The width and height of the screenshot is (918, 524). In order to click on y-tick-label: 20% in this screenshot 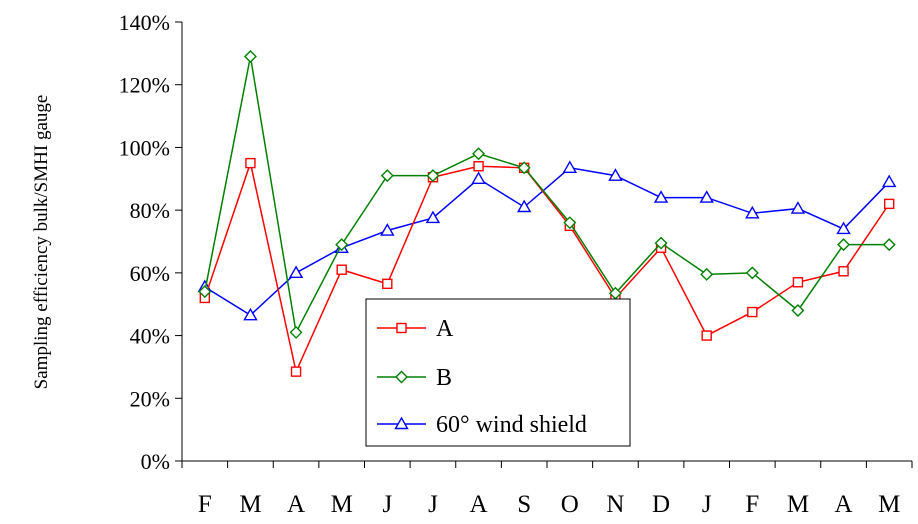, I will do `click(150, 398)`.